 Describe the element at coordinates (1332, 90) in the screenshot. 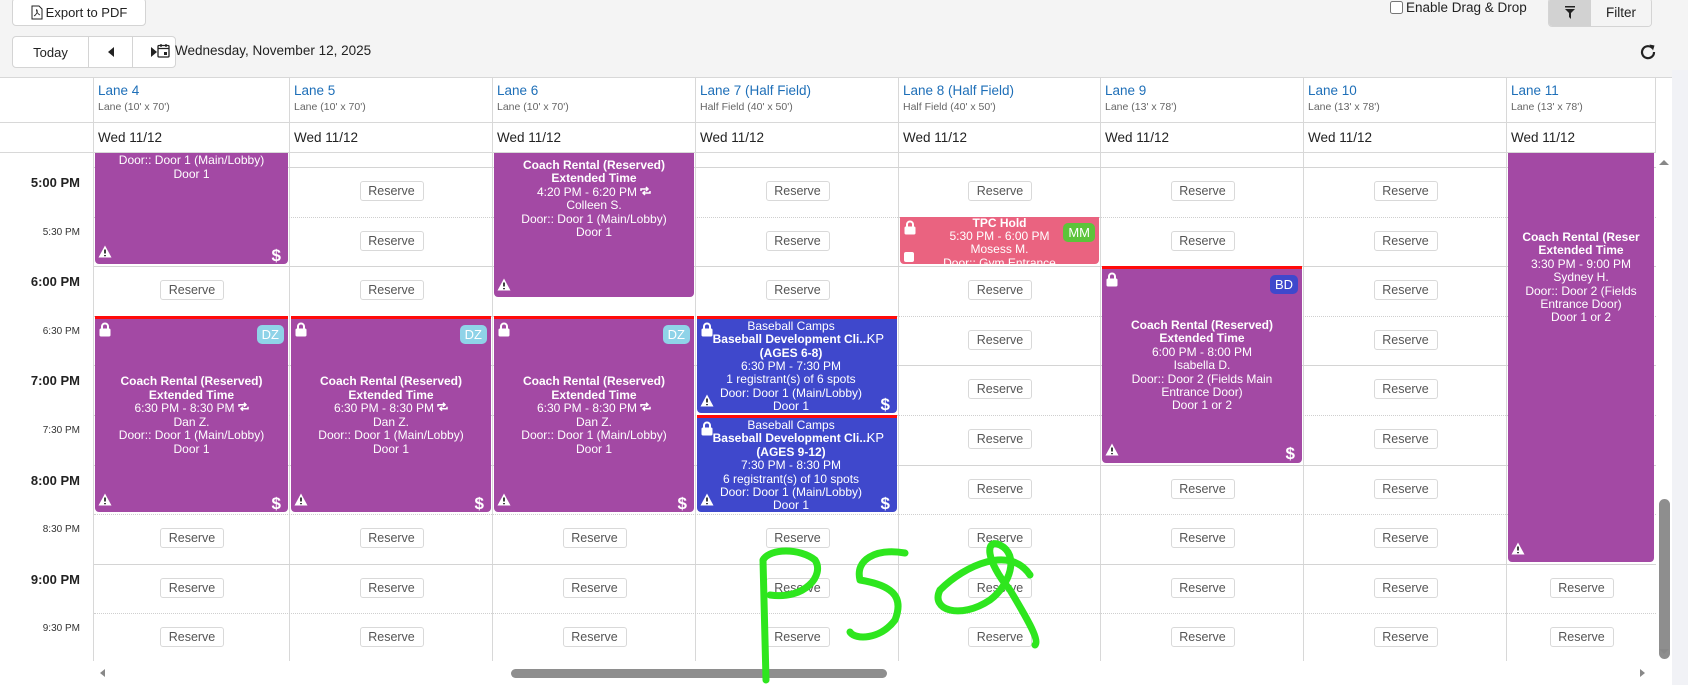

I see `lane-name-link: Lane 10` at that location.